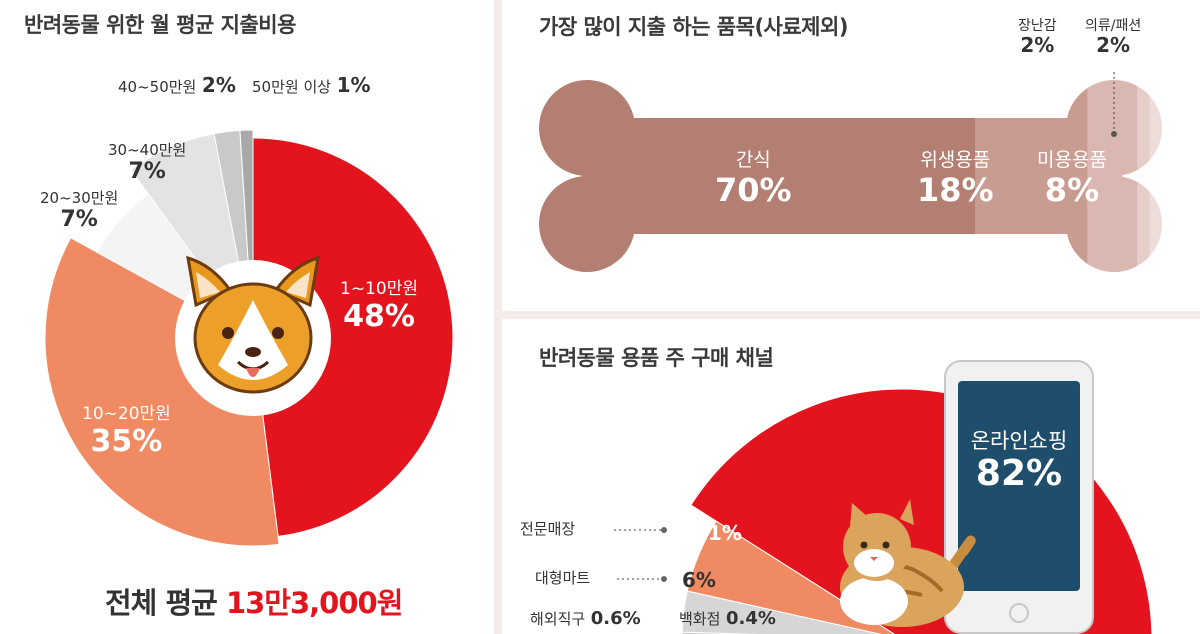 The width and height of the screenshot is (1200, 634). What do you see at coordinates (727, 618) in the screenshot?
I see `fan-label-department: 백화점 0.4%` at bounding box center [727, 618].